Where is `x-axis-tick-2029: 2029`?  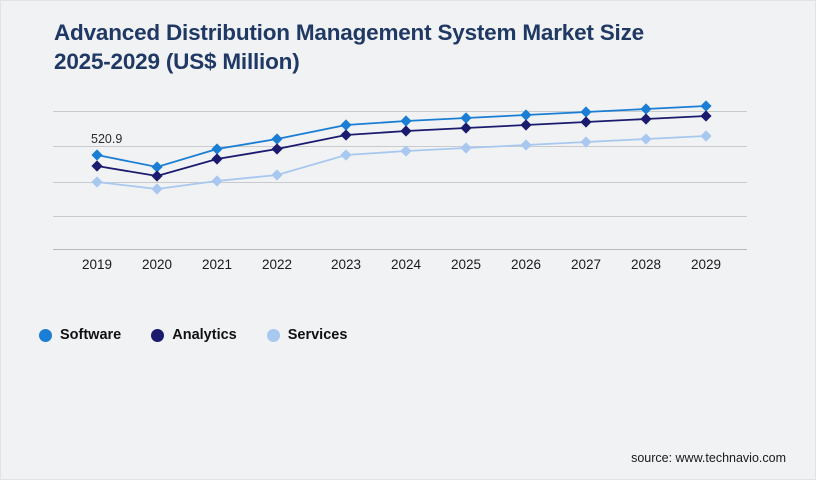 x-axis-tick-2029: 2029 is located at coordinates (706, 264).